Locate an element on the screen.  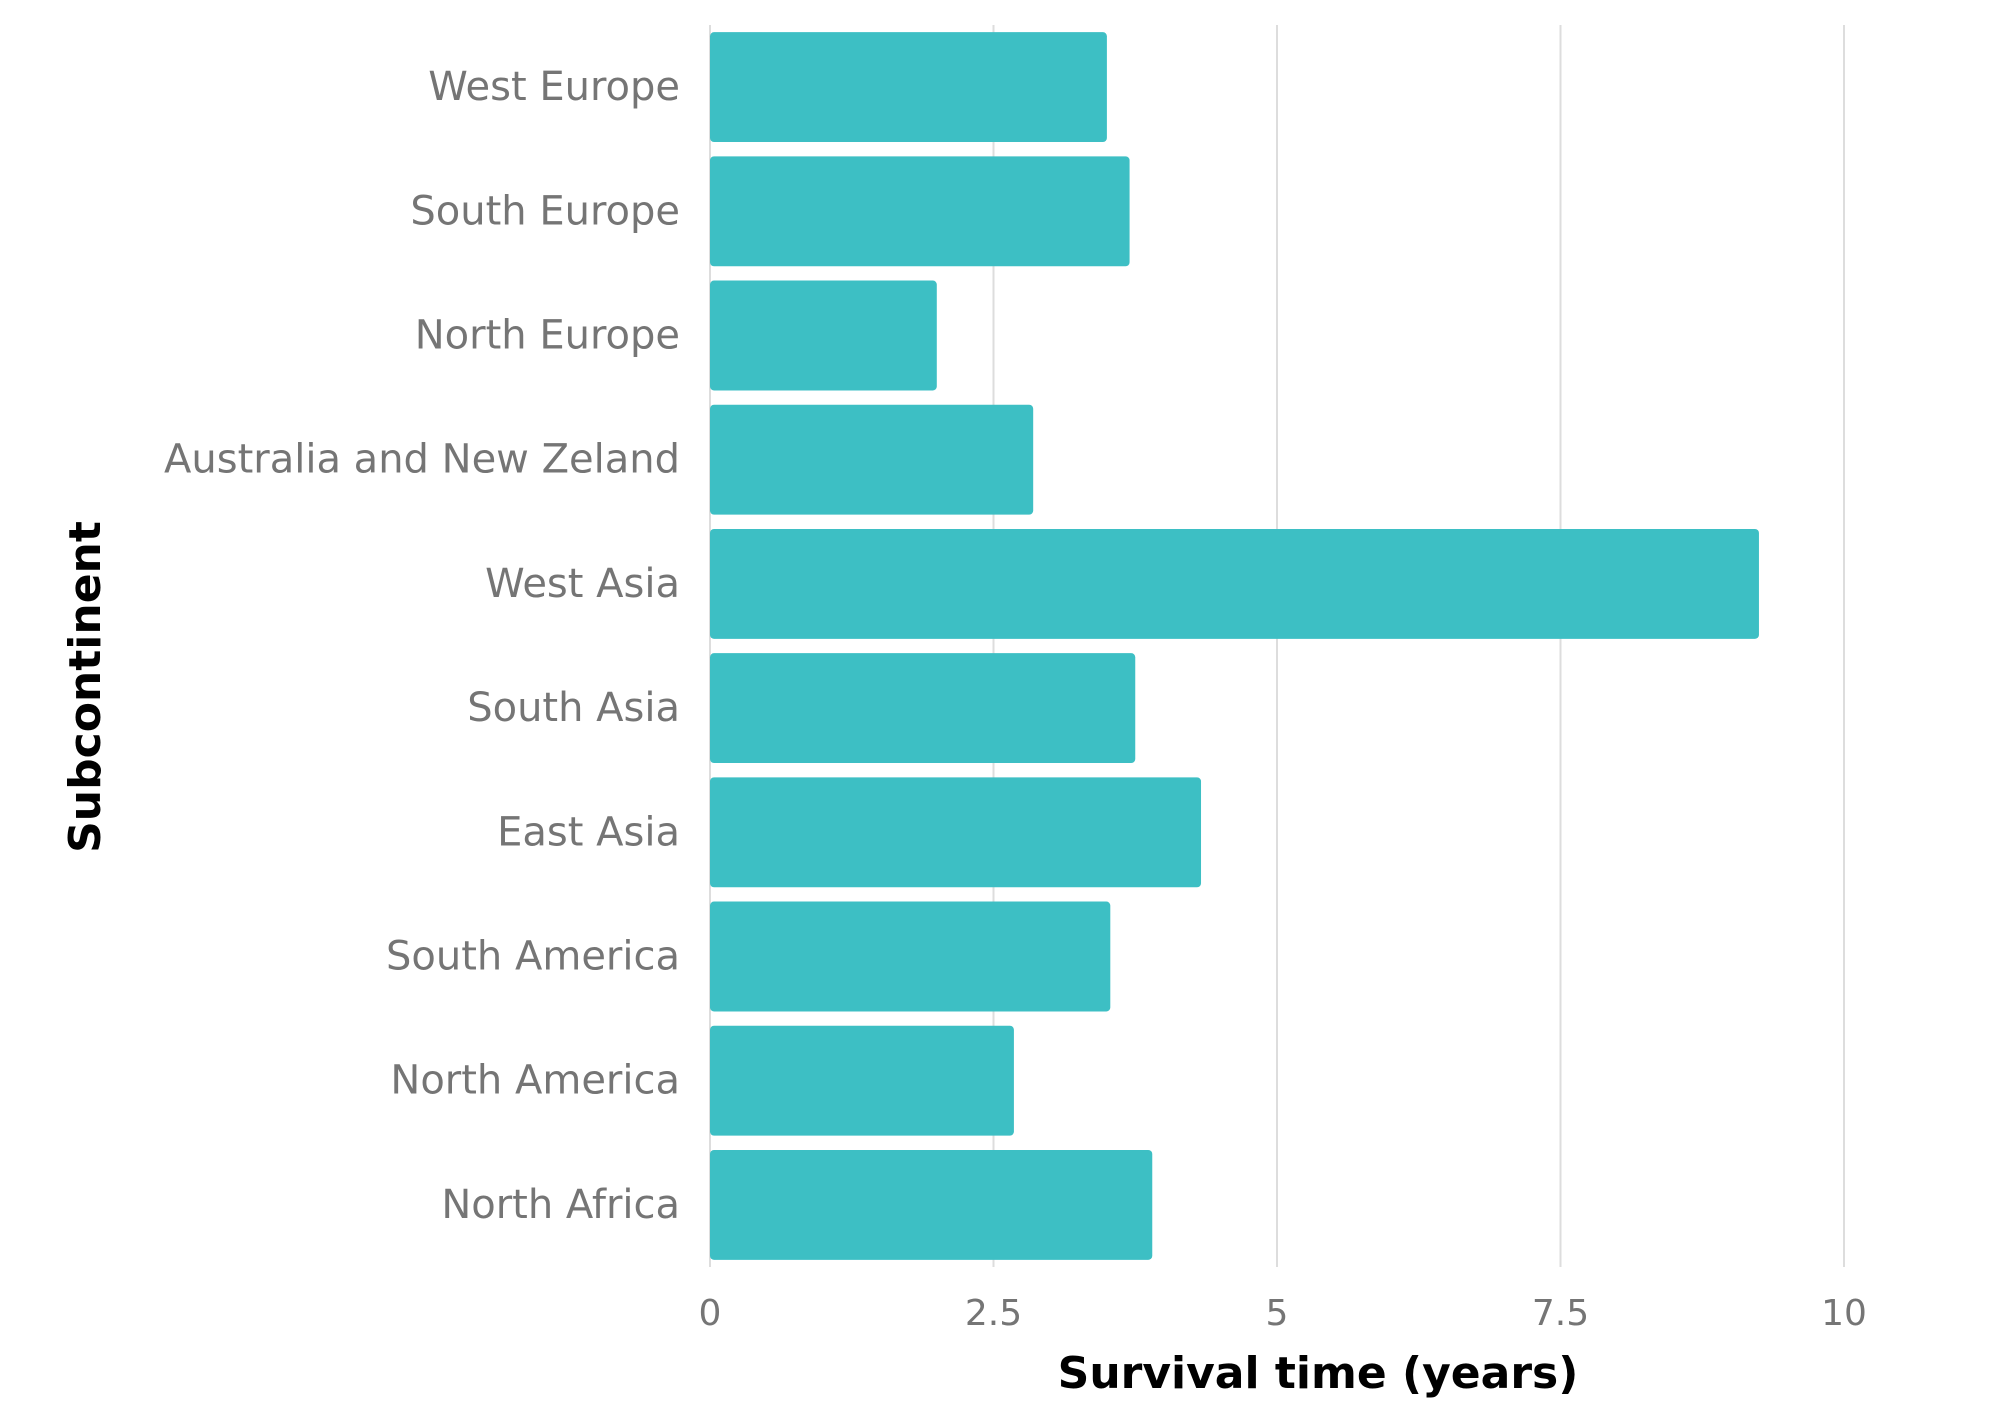
category-label: West Europe is located at coordinates (554, 87).